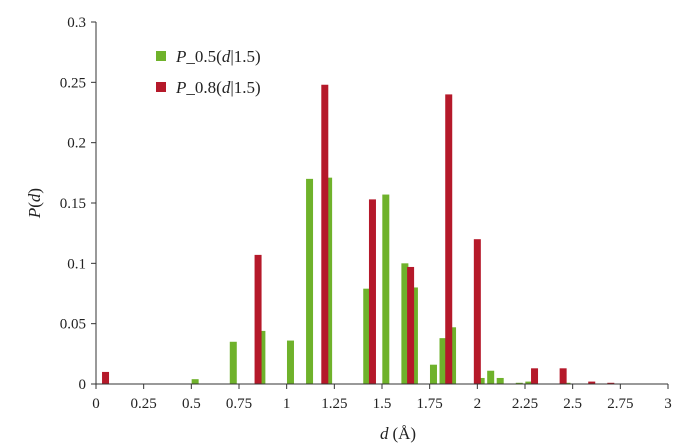 Image resolution: width=675 pixels, height=444 pixels. I want to click on legend-label-series-2-d: d, so click(226, 87).